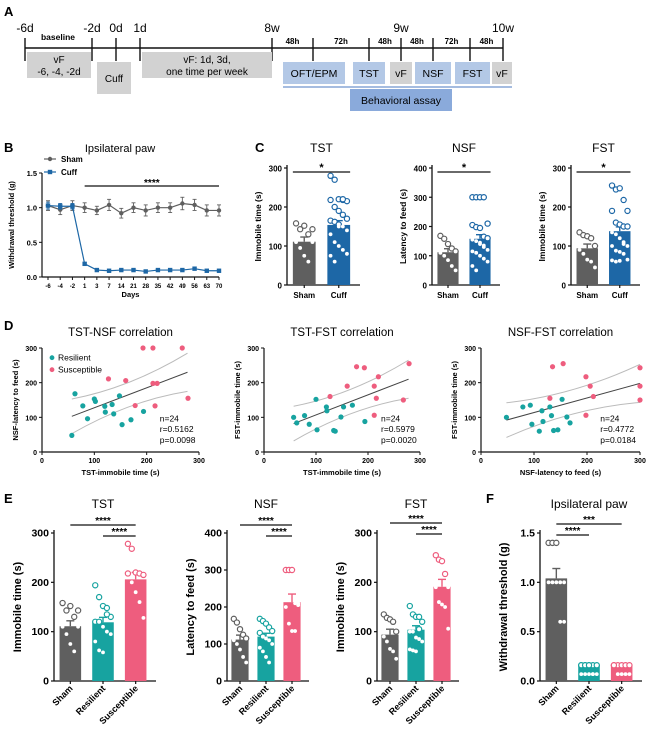 This screenshot has width=649, height=744. What do you see at coordinates (306, 220) in the screenshot?
I see `bar-chart-c-tst: TST 0 100 200 300 Immobile time (s) Sham Cuff *` at bounding box center [306, 220].